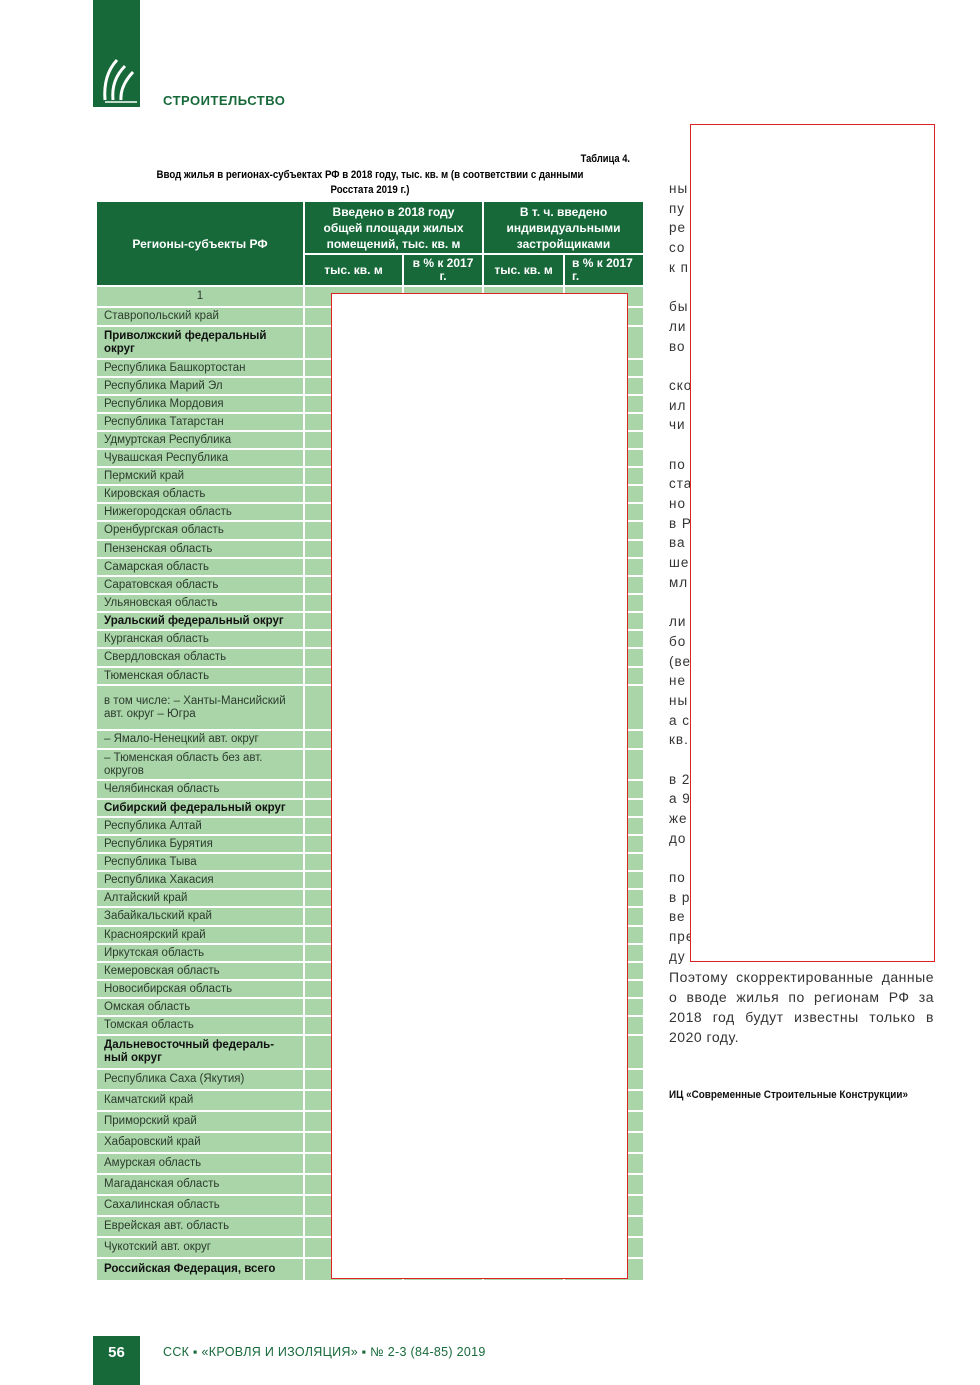 The width and height of the screenshot is (980, 1385). What do you see at coordinates (200, 739) in the screenshot?
I see `region-name: – Ямало-Ненецкий авт. округ` at bounding box center [200, 739].